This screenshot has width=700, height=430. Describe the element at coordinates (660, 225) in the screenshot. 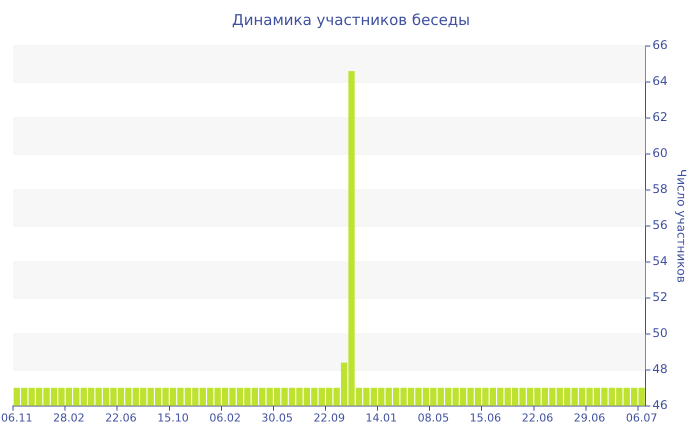

I see `y-tick-label: 56` at that location.